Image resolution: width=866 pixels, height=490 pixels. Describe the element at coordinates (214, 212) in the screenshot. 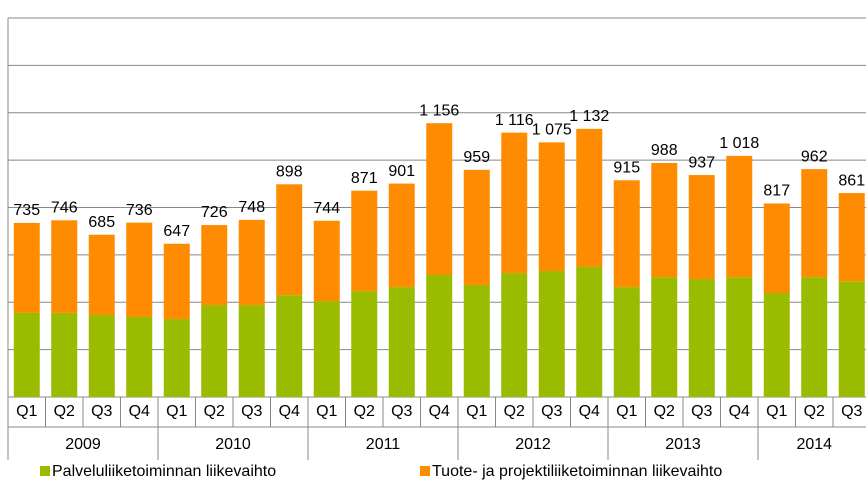

I see `data-label: 726` at that location.